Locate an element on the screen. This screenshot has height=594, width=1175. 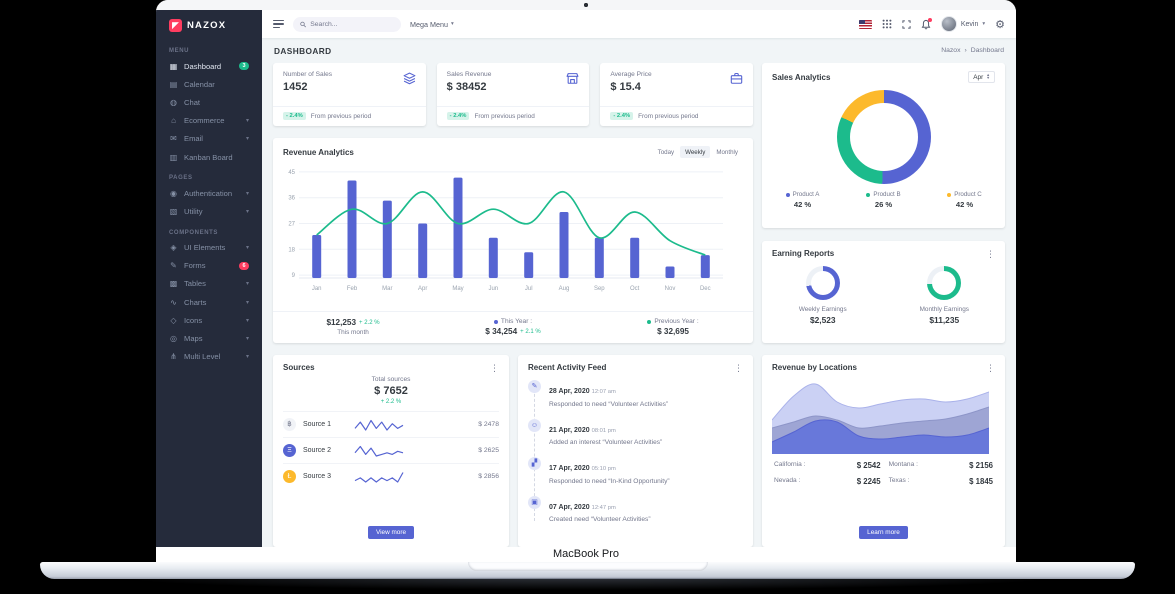
brand-name: NAZOX is located at coordinates (207, 25).